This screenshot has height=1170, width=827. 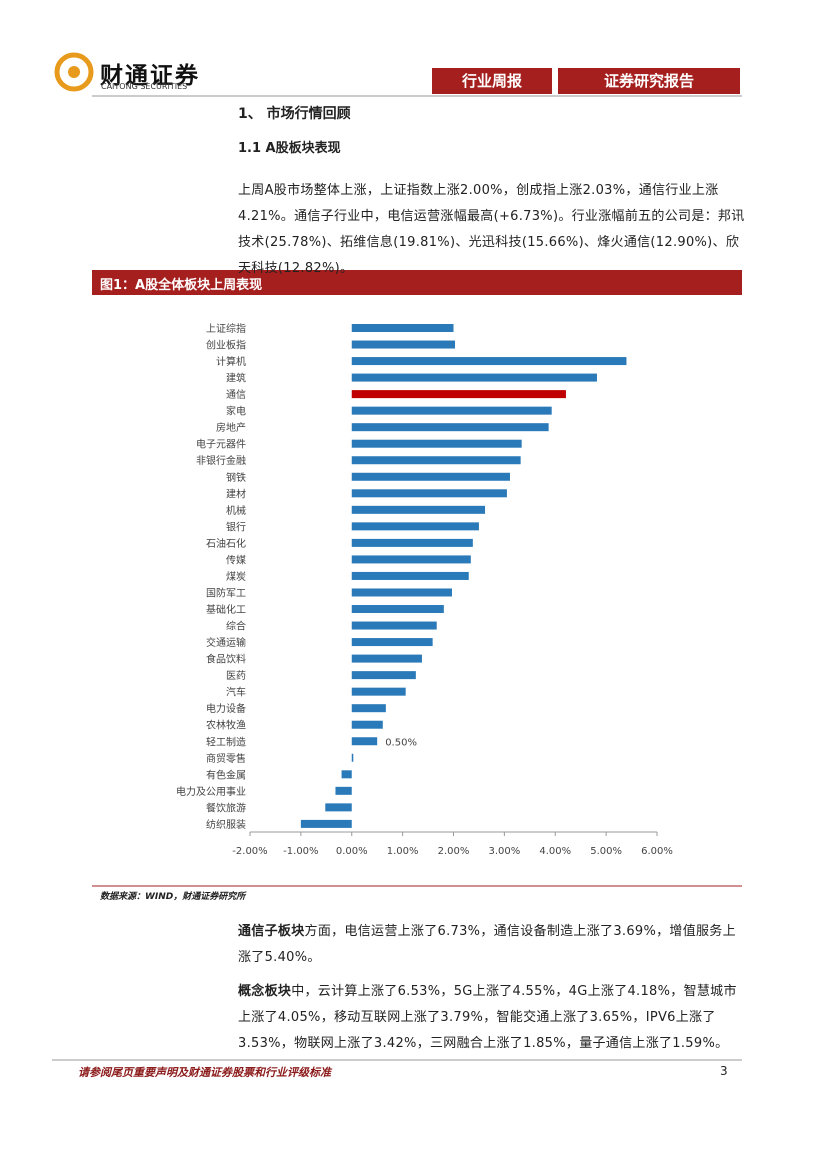 I want to click on y-tick-label: 食品饮料, so click(x=226, y=659).